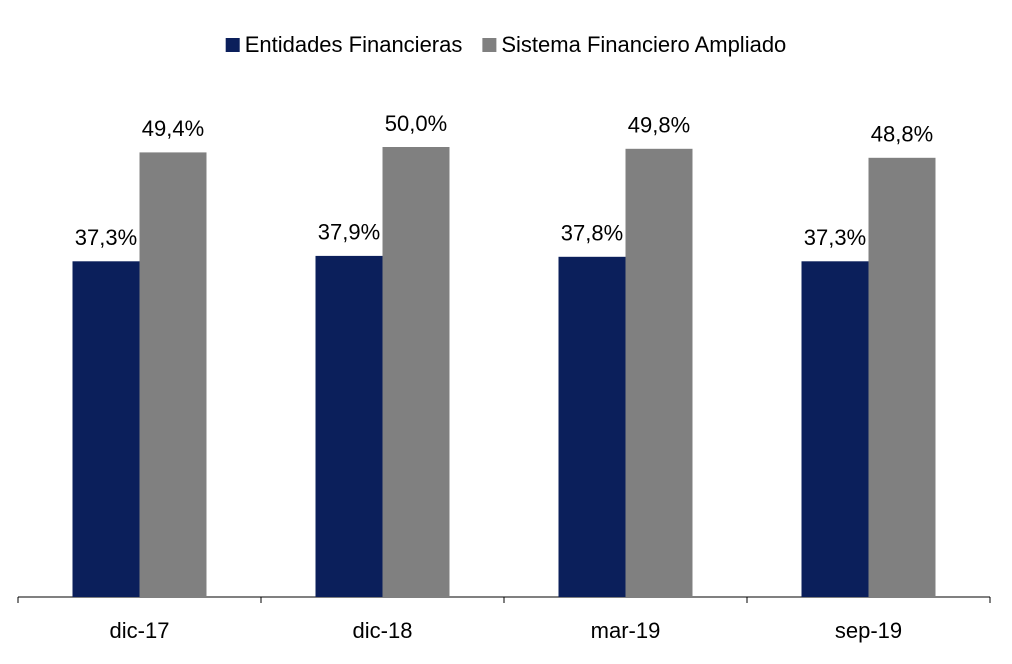 Image resolution: width=1012 pixels, height=664 pixels. I want to click on x-tick-label: dic-18, so click(383, 630).